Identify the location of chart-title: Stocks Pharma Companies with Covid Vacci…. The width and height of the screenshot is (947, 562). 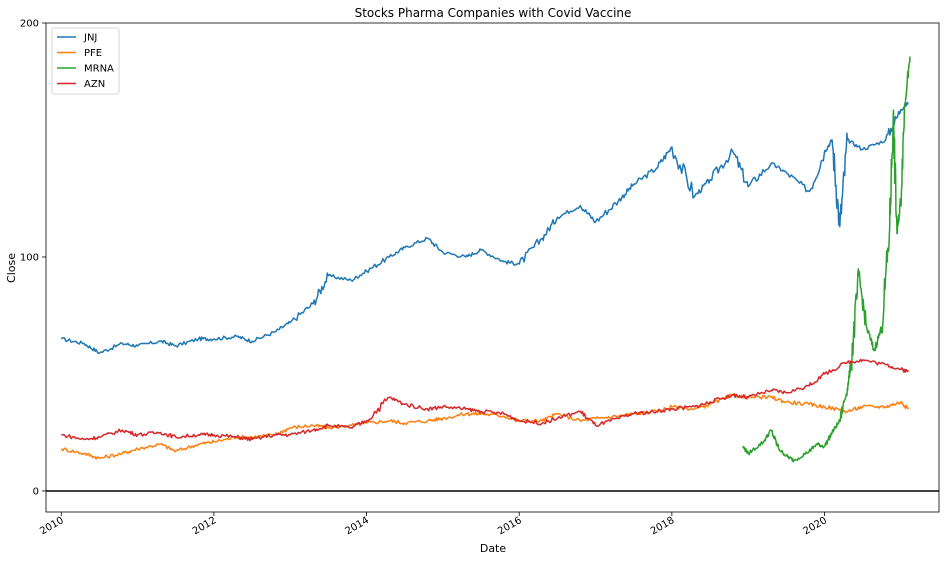
(493, 13).